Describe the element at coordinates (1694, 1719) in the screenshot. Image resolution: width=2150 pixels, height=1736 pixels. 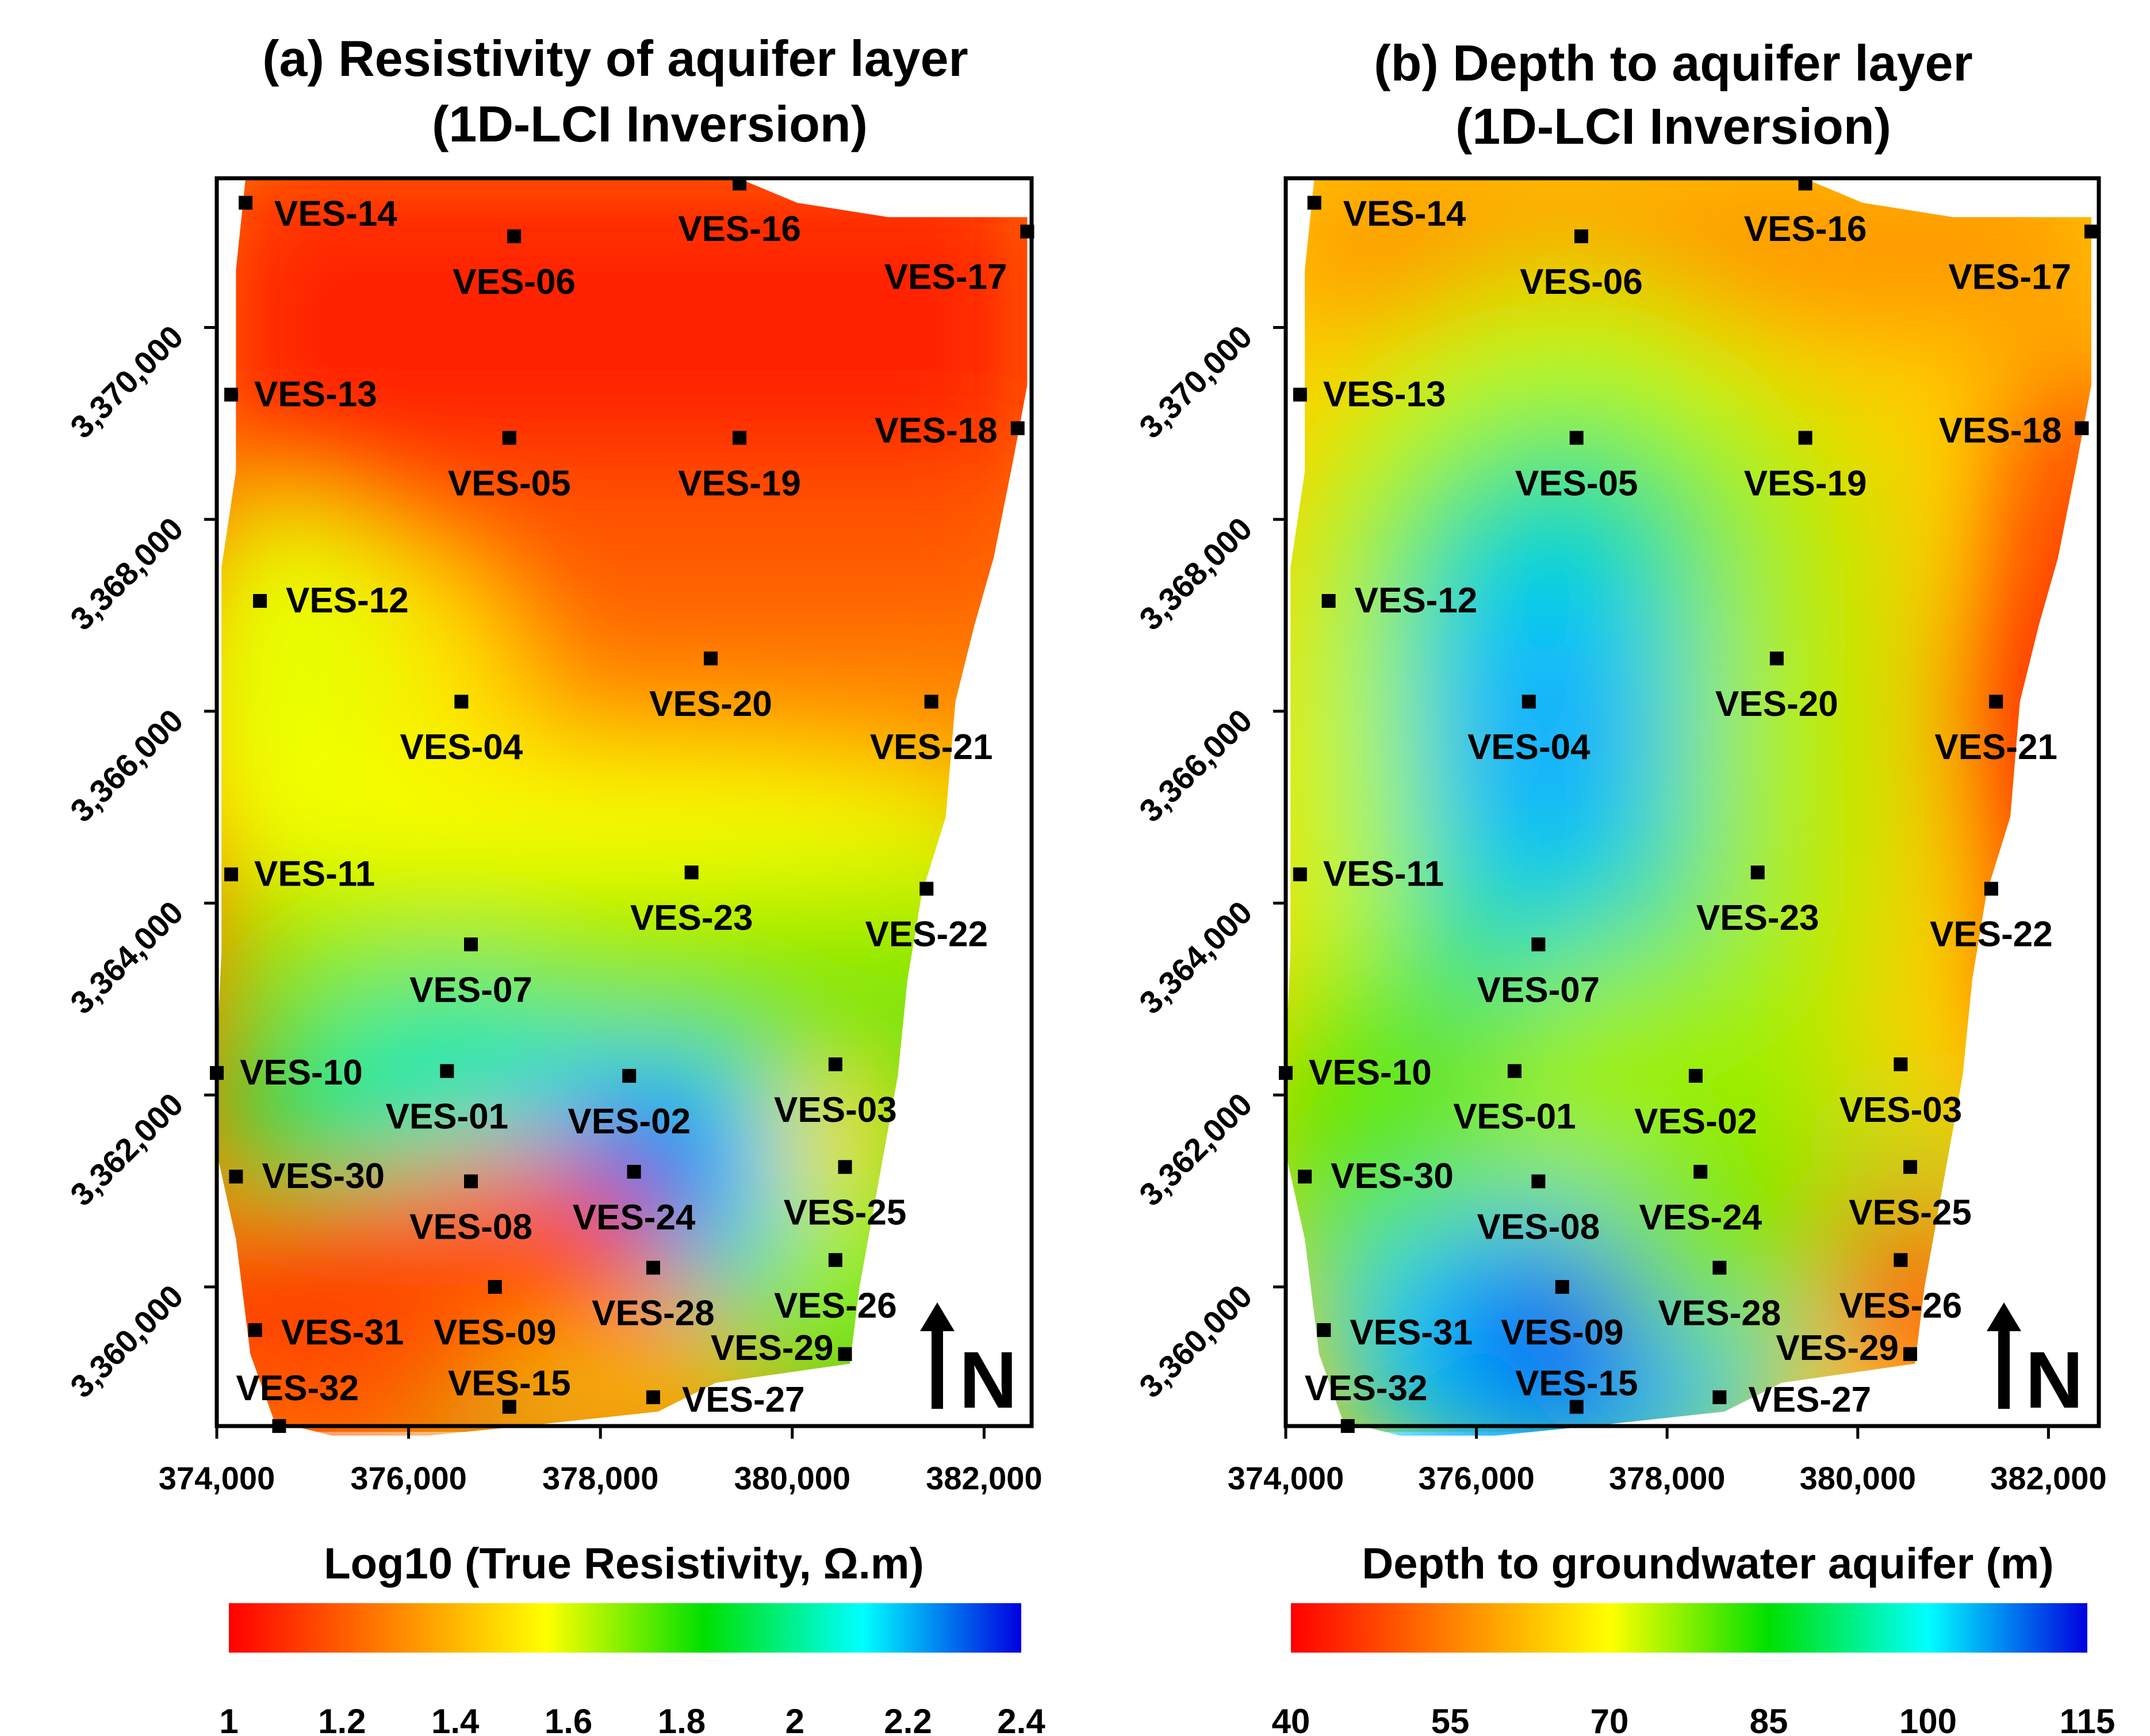
I see `panel-b-colorbar-ticks: 40 55 70 85 100 115` at that location.